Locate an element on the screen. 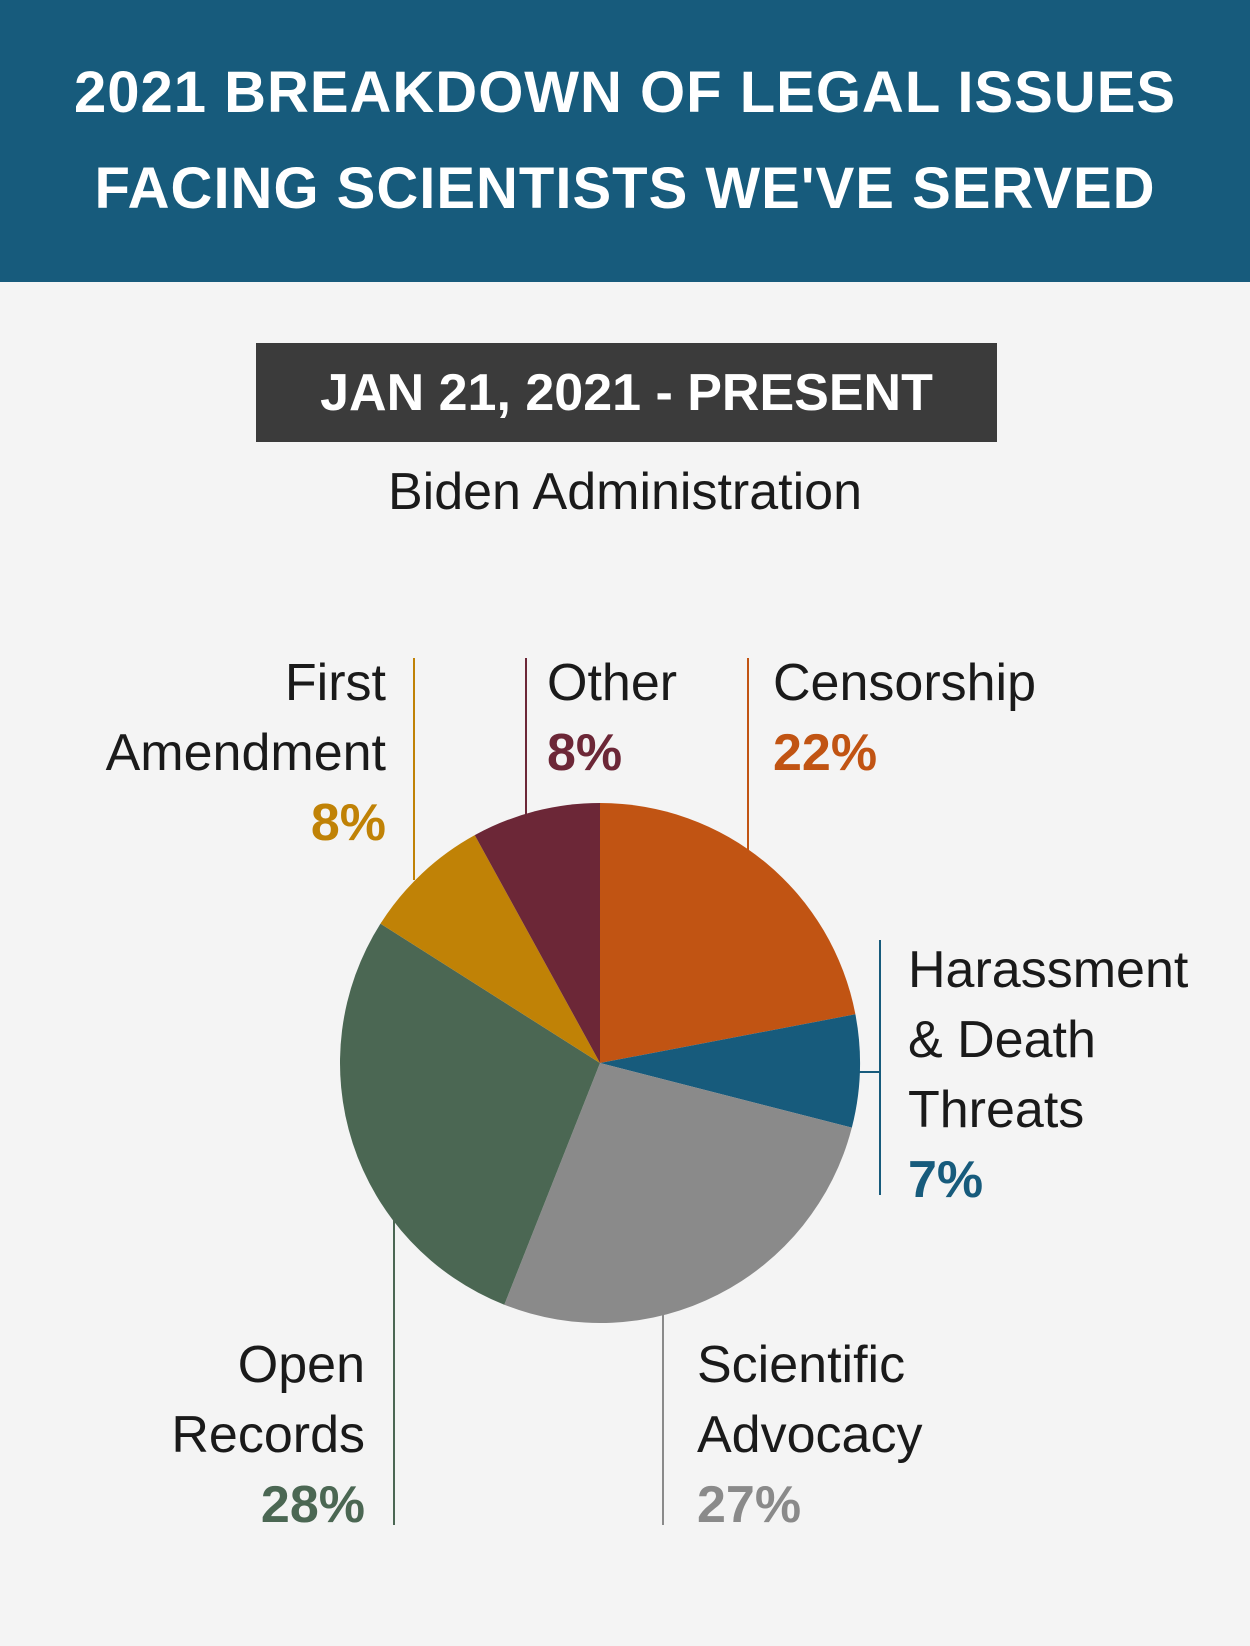 Image resolution: width=1250 pixels, height=1646 pixels. slice-label-other-line-1: Other is located at coordinates (612, 683).